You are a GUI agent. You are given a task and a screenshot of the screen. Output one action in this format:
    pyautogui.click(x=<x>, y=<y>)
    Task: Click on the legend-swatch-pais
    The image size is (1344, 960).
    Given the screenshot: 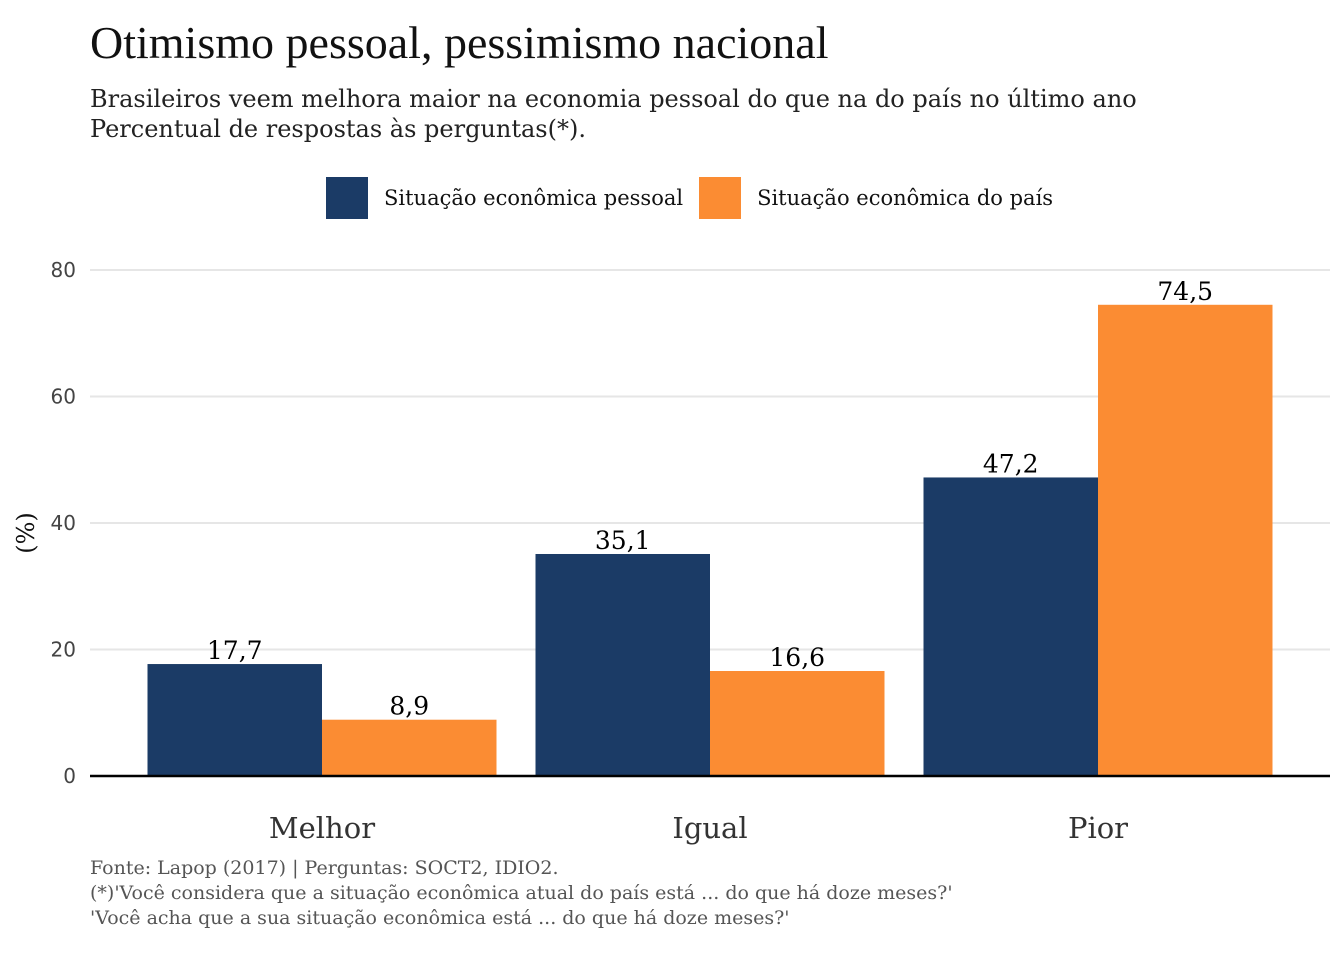 What is the action you would take?
    pyautogui.click(x=720, y=198)
    